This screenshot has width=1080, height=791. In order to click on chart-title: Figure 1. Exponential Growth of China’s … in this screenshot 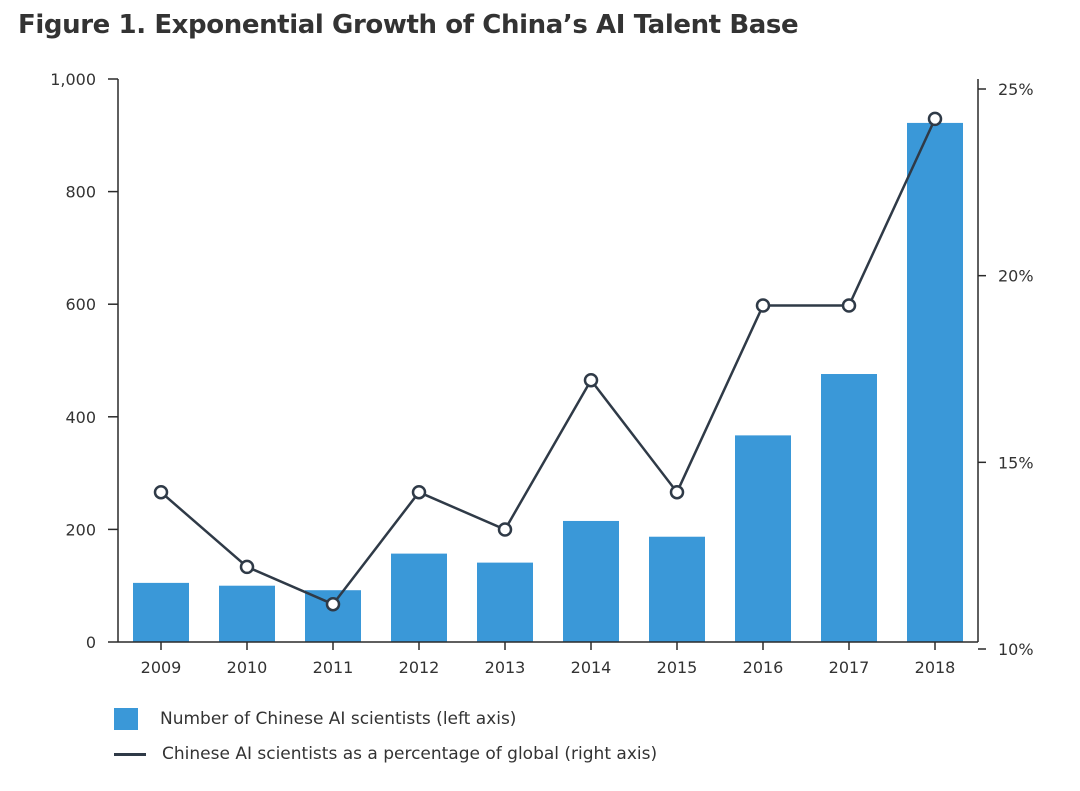, I will do `click(408, 25)`.